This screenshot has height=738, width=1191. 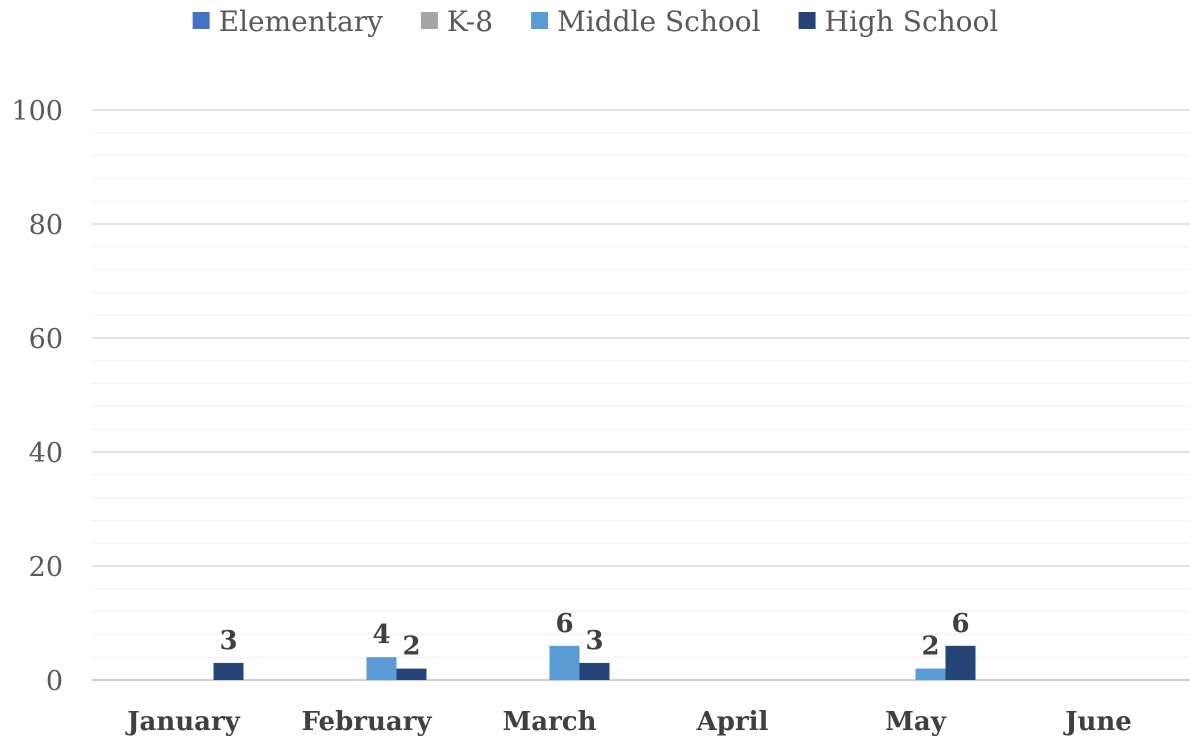 I want to click on x-tick-label: May, so click(x=916, y=722).